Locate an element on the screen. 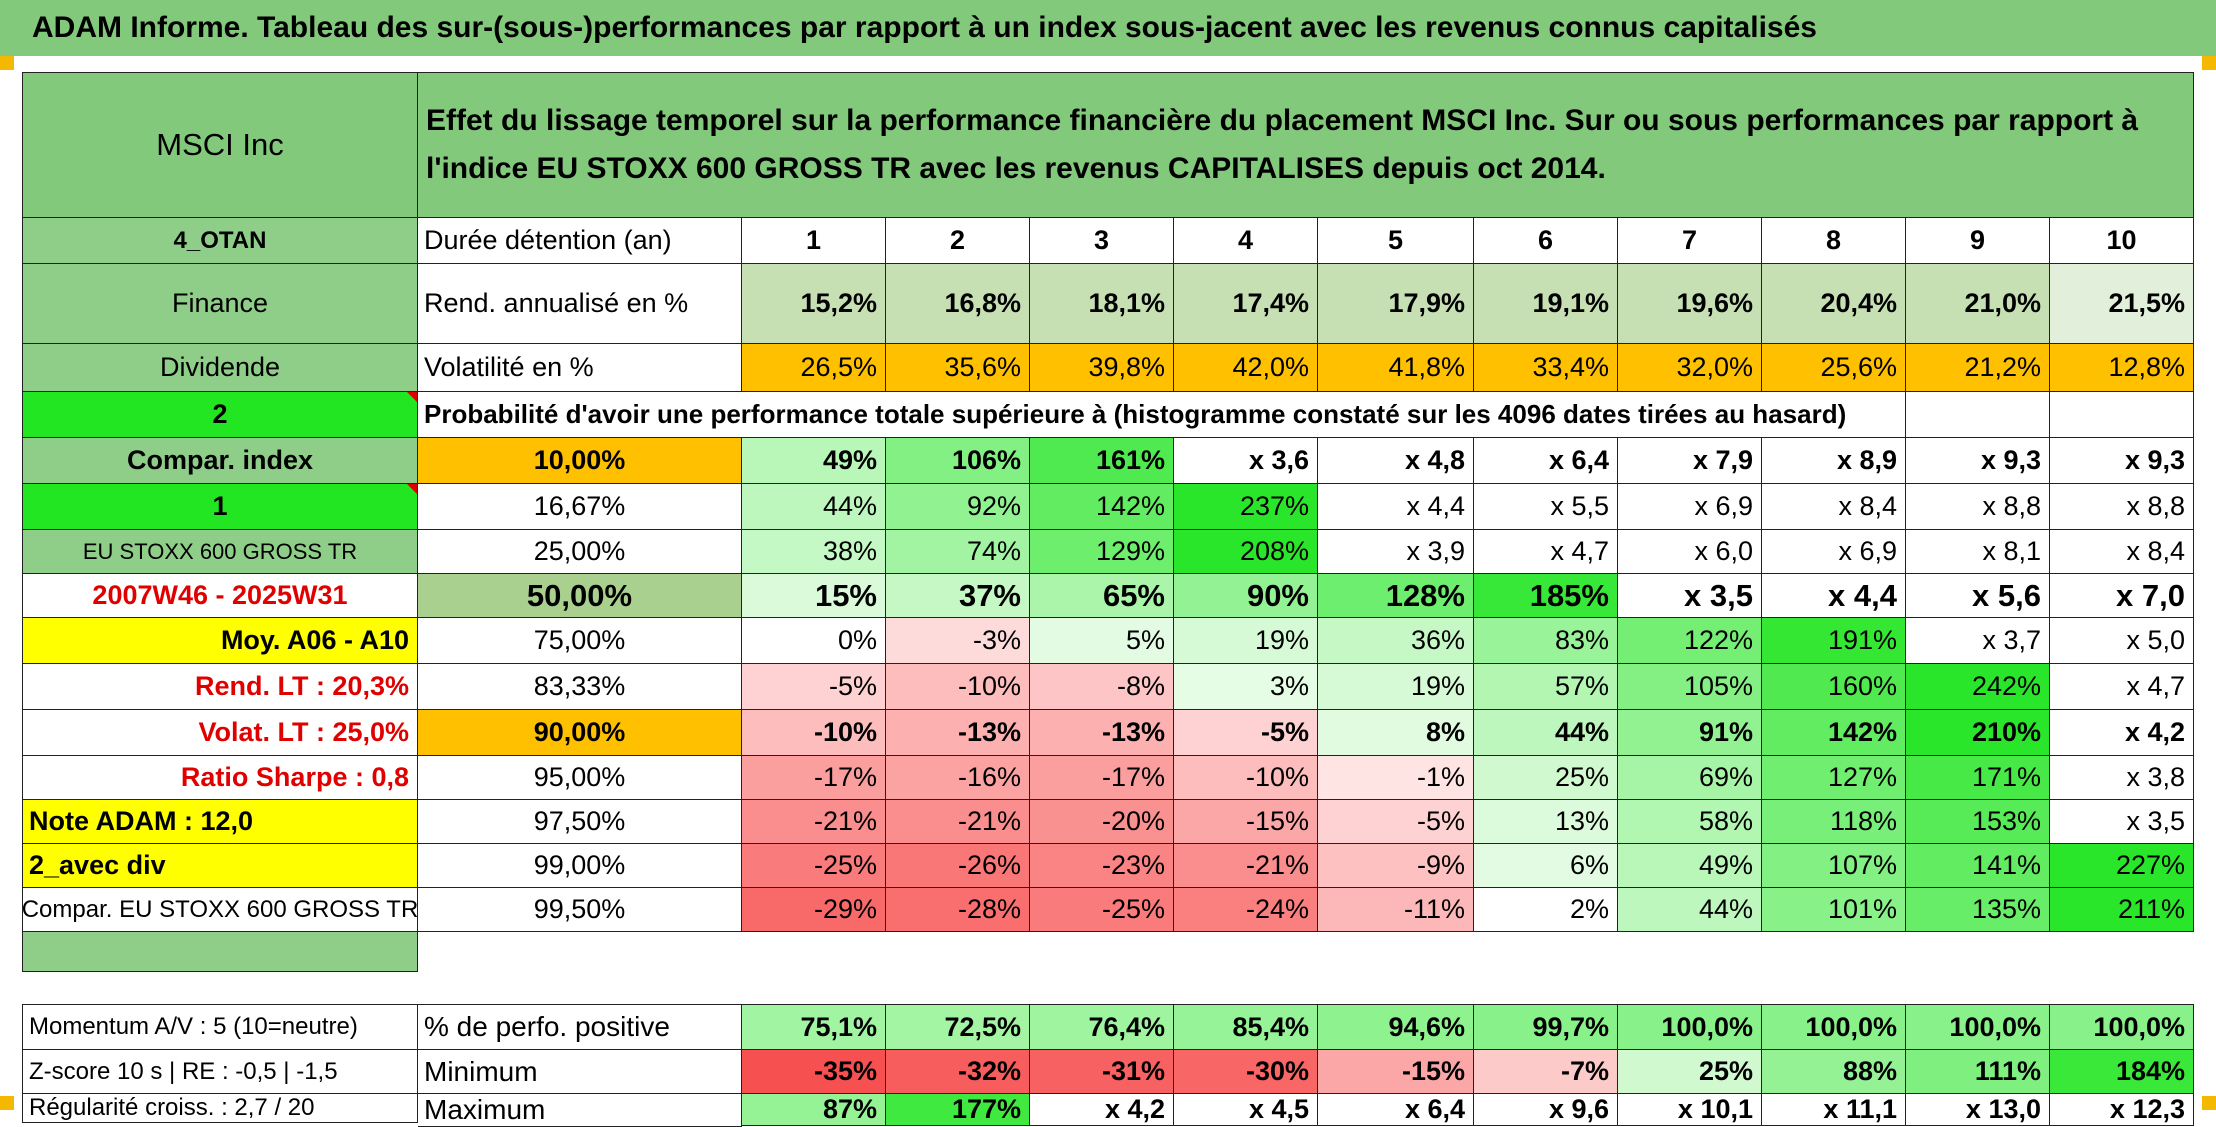 The image size is (2216, 1127). bottom-stat-value: x 4,5 is located at coordinates (1246, 1110).